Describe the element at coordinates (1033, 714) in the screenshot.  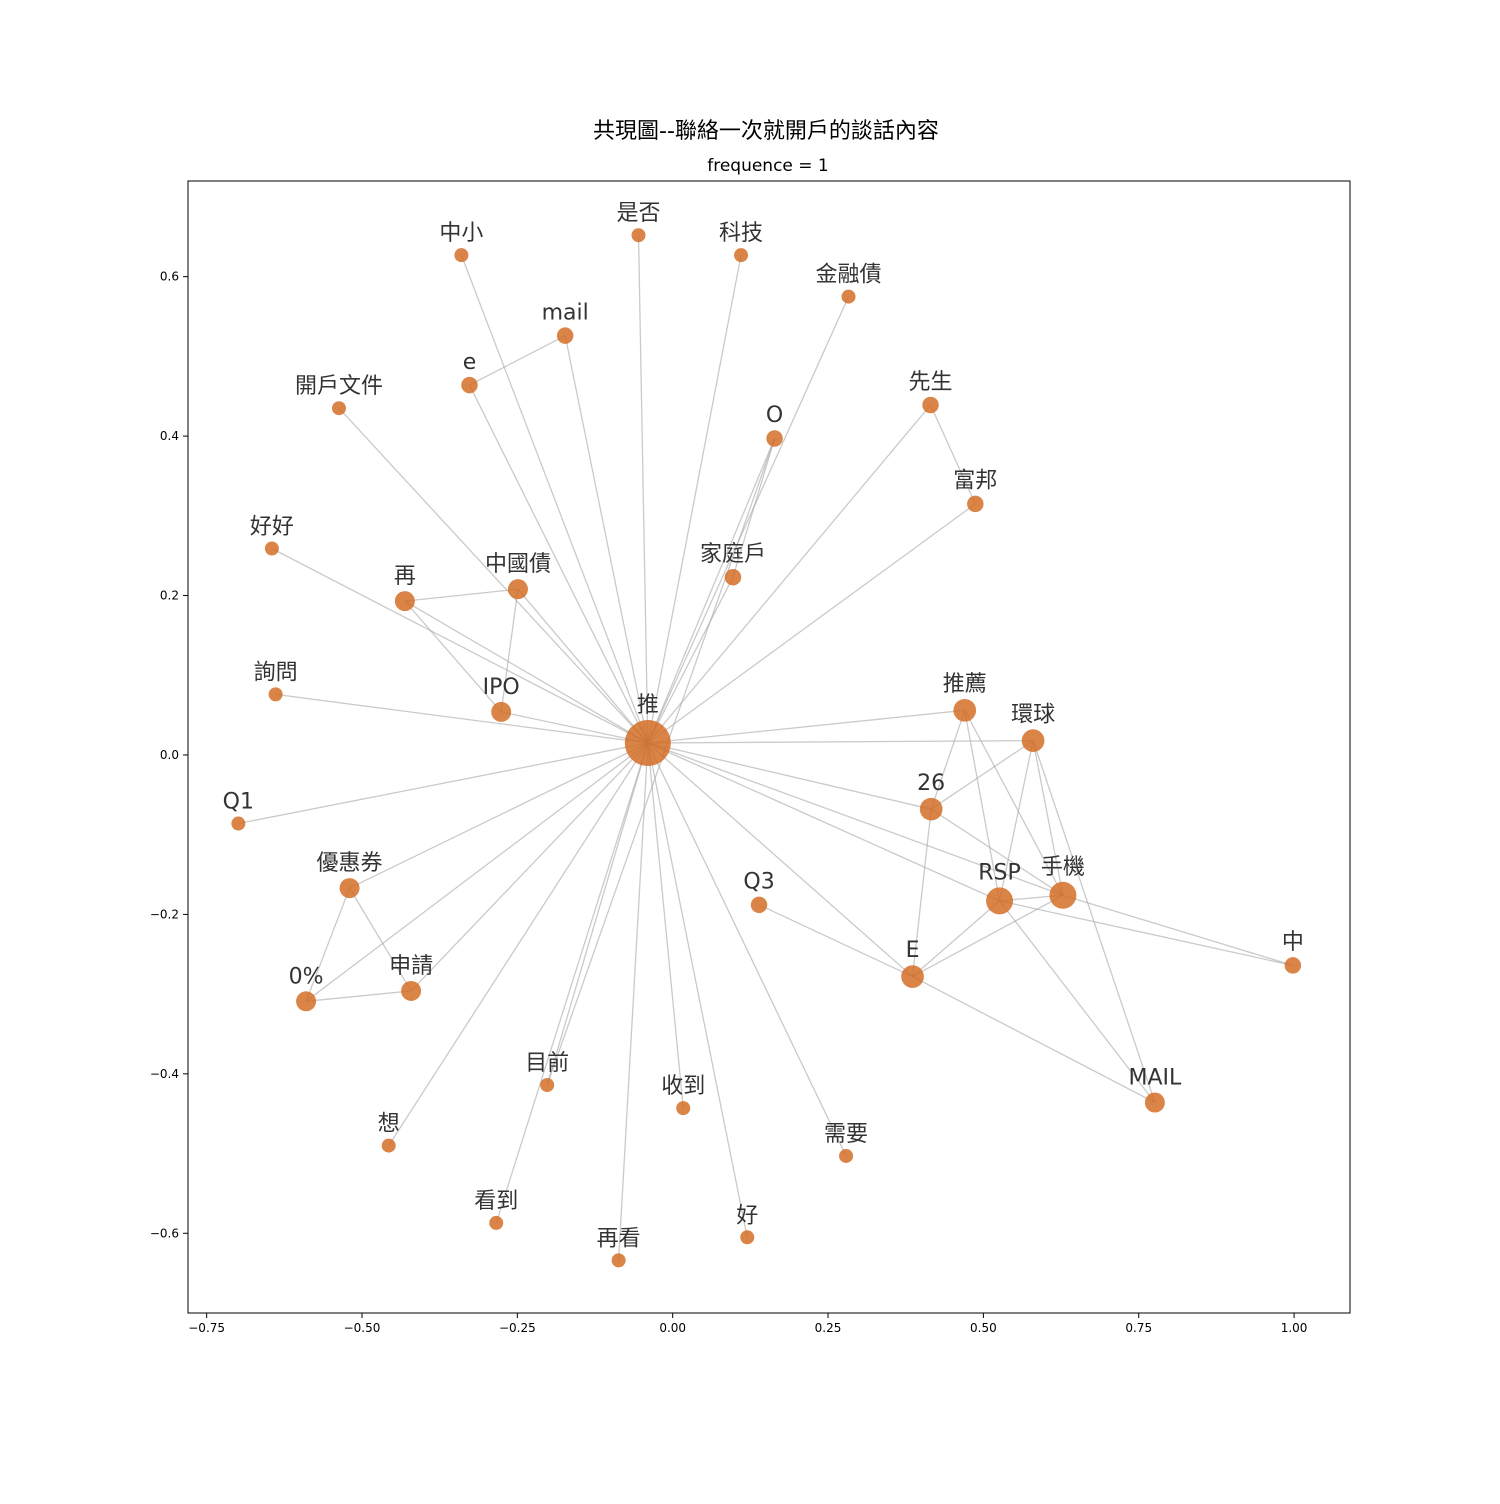
I see `node-label: 環球` at that location.